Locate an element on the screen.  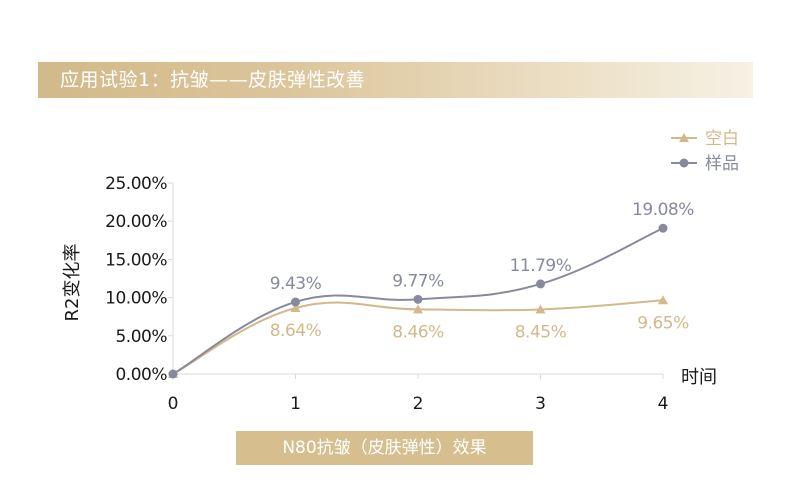
x-tick-label: 0 is located at coordinates (173, 404).